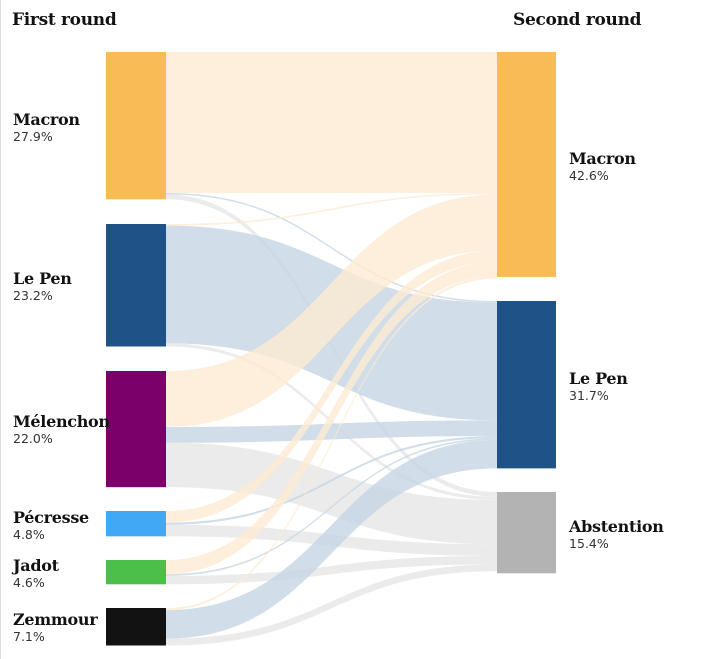 The image size is (701, 659). I want to click on source-bar-macron, so click(136, 126).